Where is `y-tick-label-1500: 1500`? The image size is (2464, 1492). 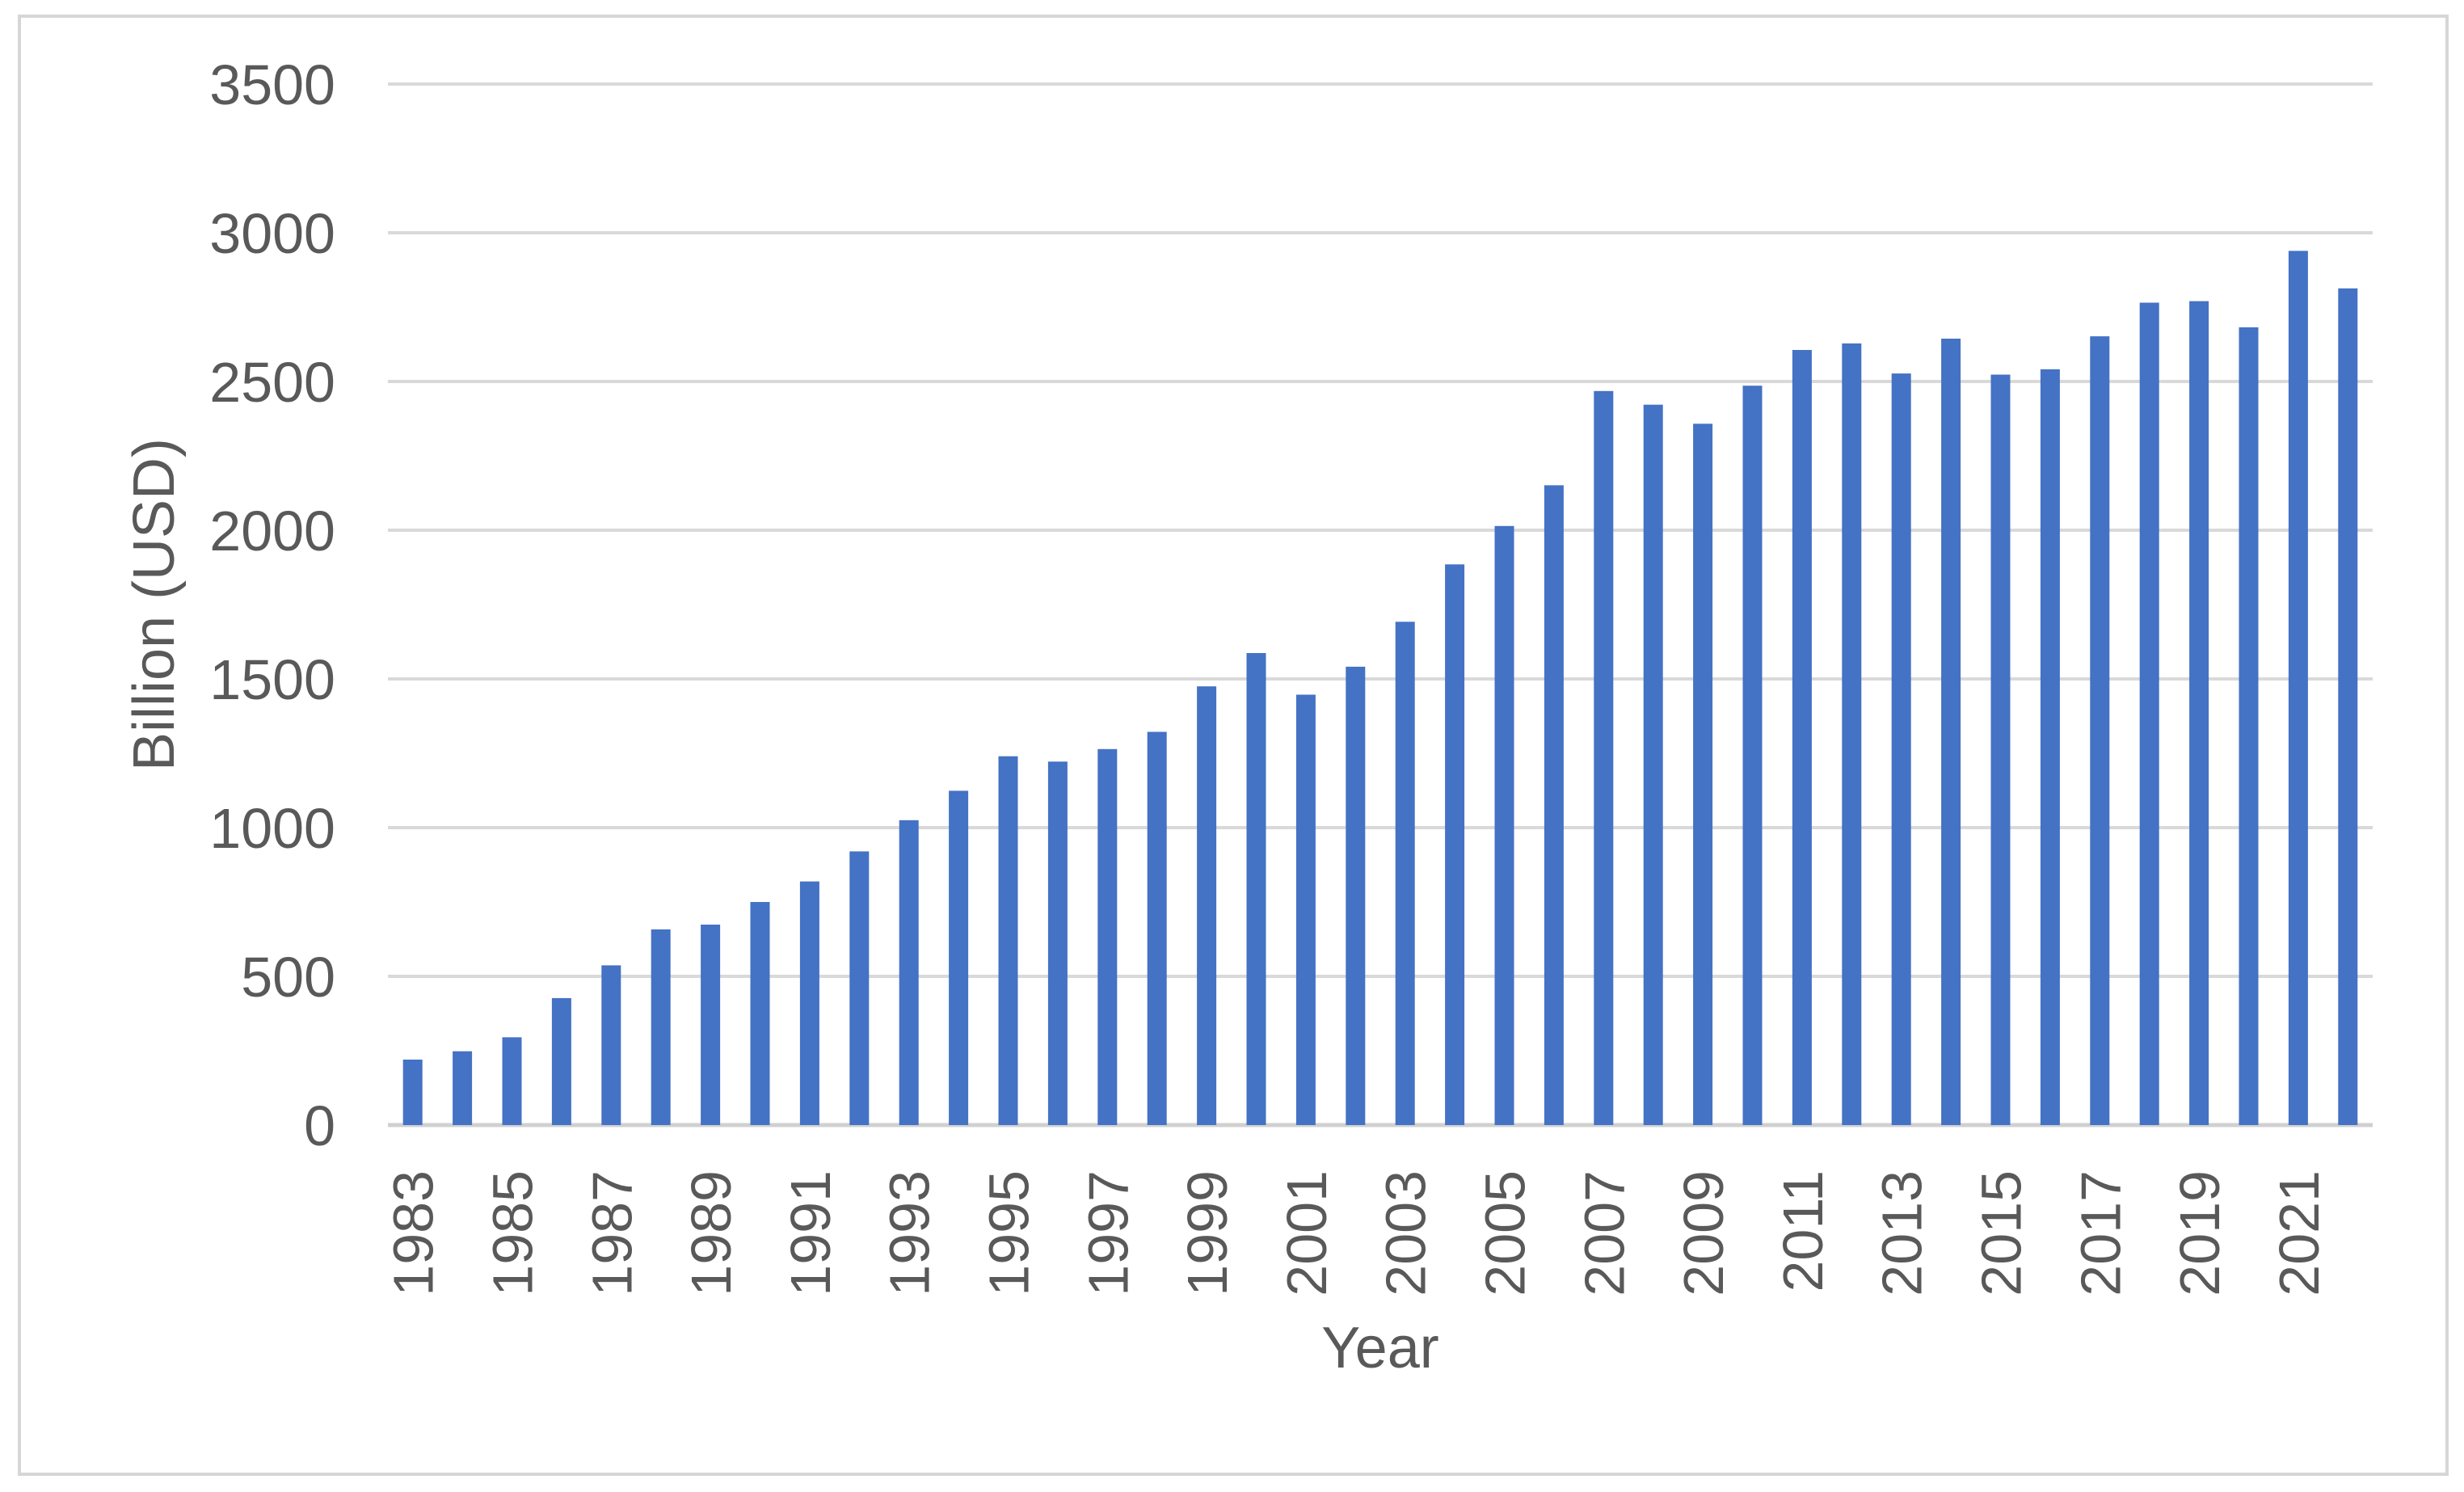
y-tick-label-1500: 1500 is located at coordinates (272, 679).